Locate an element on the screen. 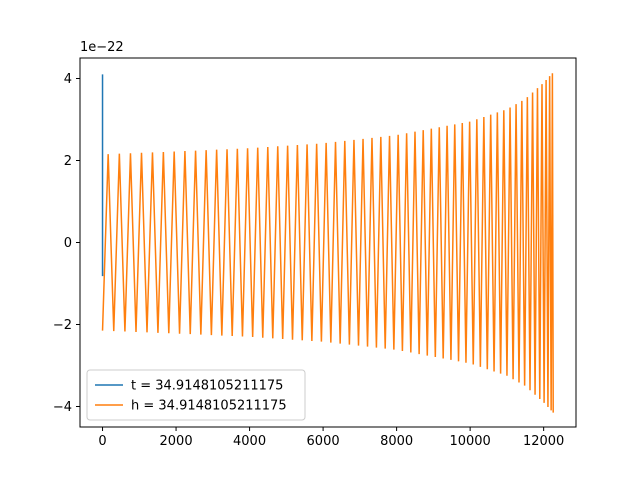 The image size is (640, 485). x-tick-label: 0 is located at coordinates (102, 441).